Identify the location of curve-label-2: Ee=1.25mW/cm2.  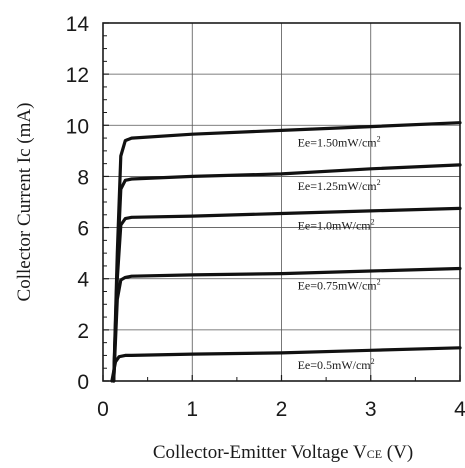
(339, 185).